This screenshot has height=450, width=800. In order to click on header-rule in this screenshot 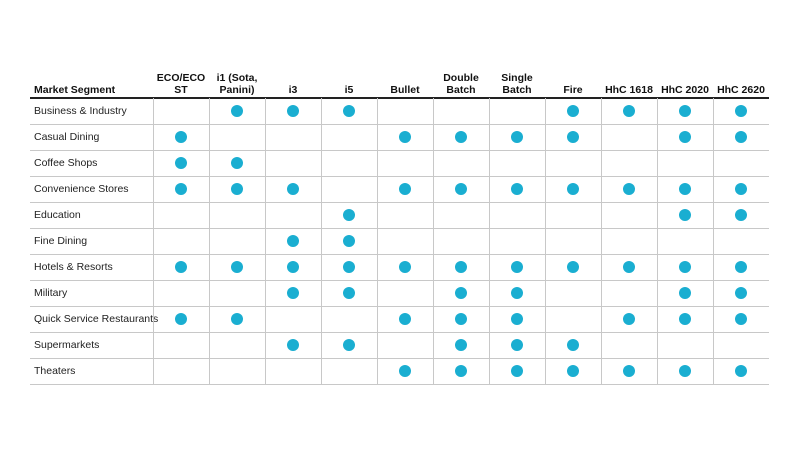, I will do `click(399, 98)`.